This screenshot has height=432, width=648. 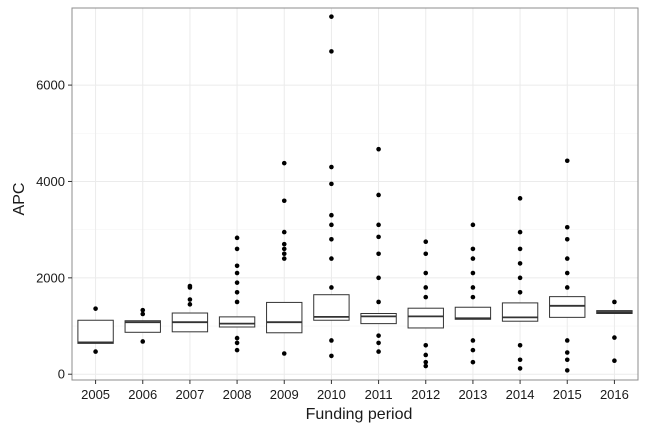 I want to click on x-tick-label: 2006, so click(x=142, y=394).